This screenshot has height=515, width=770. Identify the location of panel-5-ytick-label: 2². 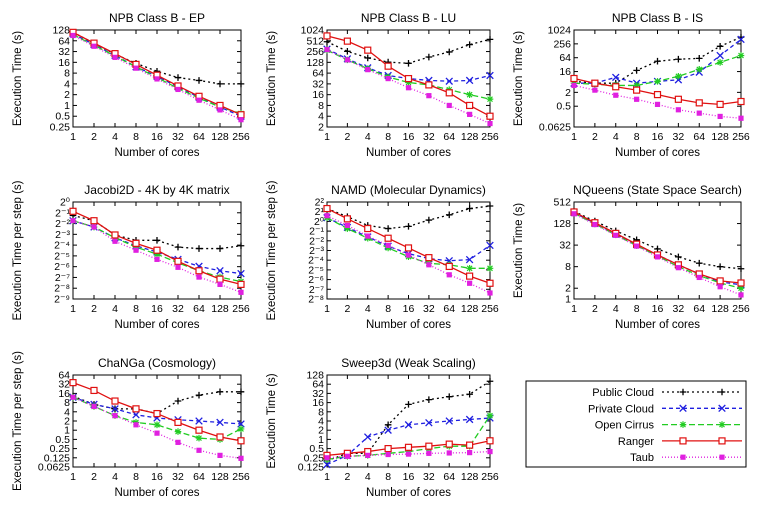
(320, 203).